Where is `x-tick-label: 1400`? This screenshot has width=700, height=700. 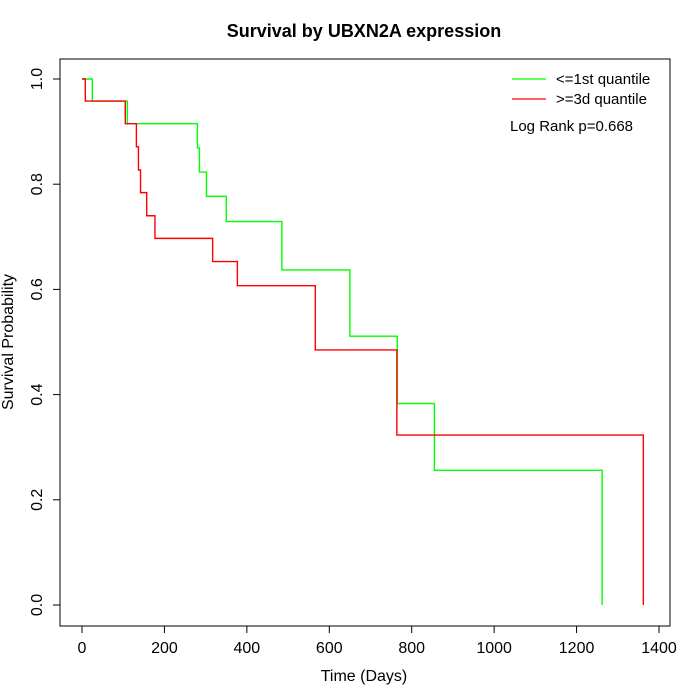 x-tick-label: 1400 is located at coordinates (659, 648).